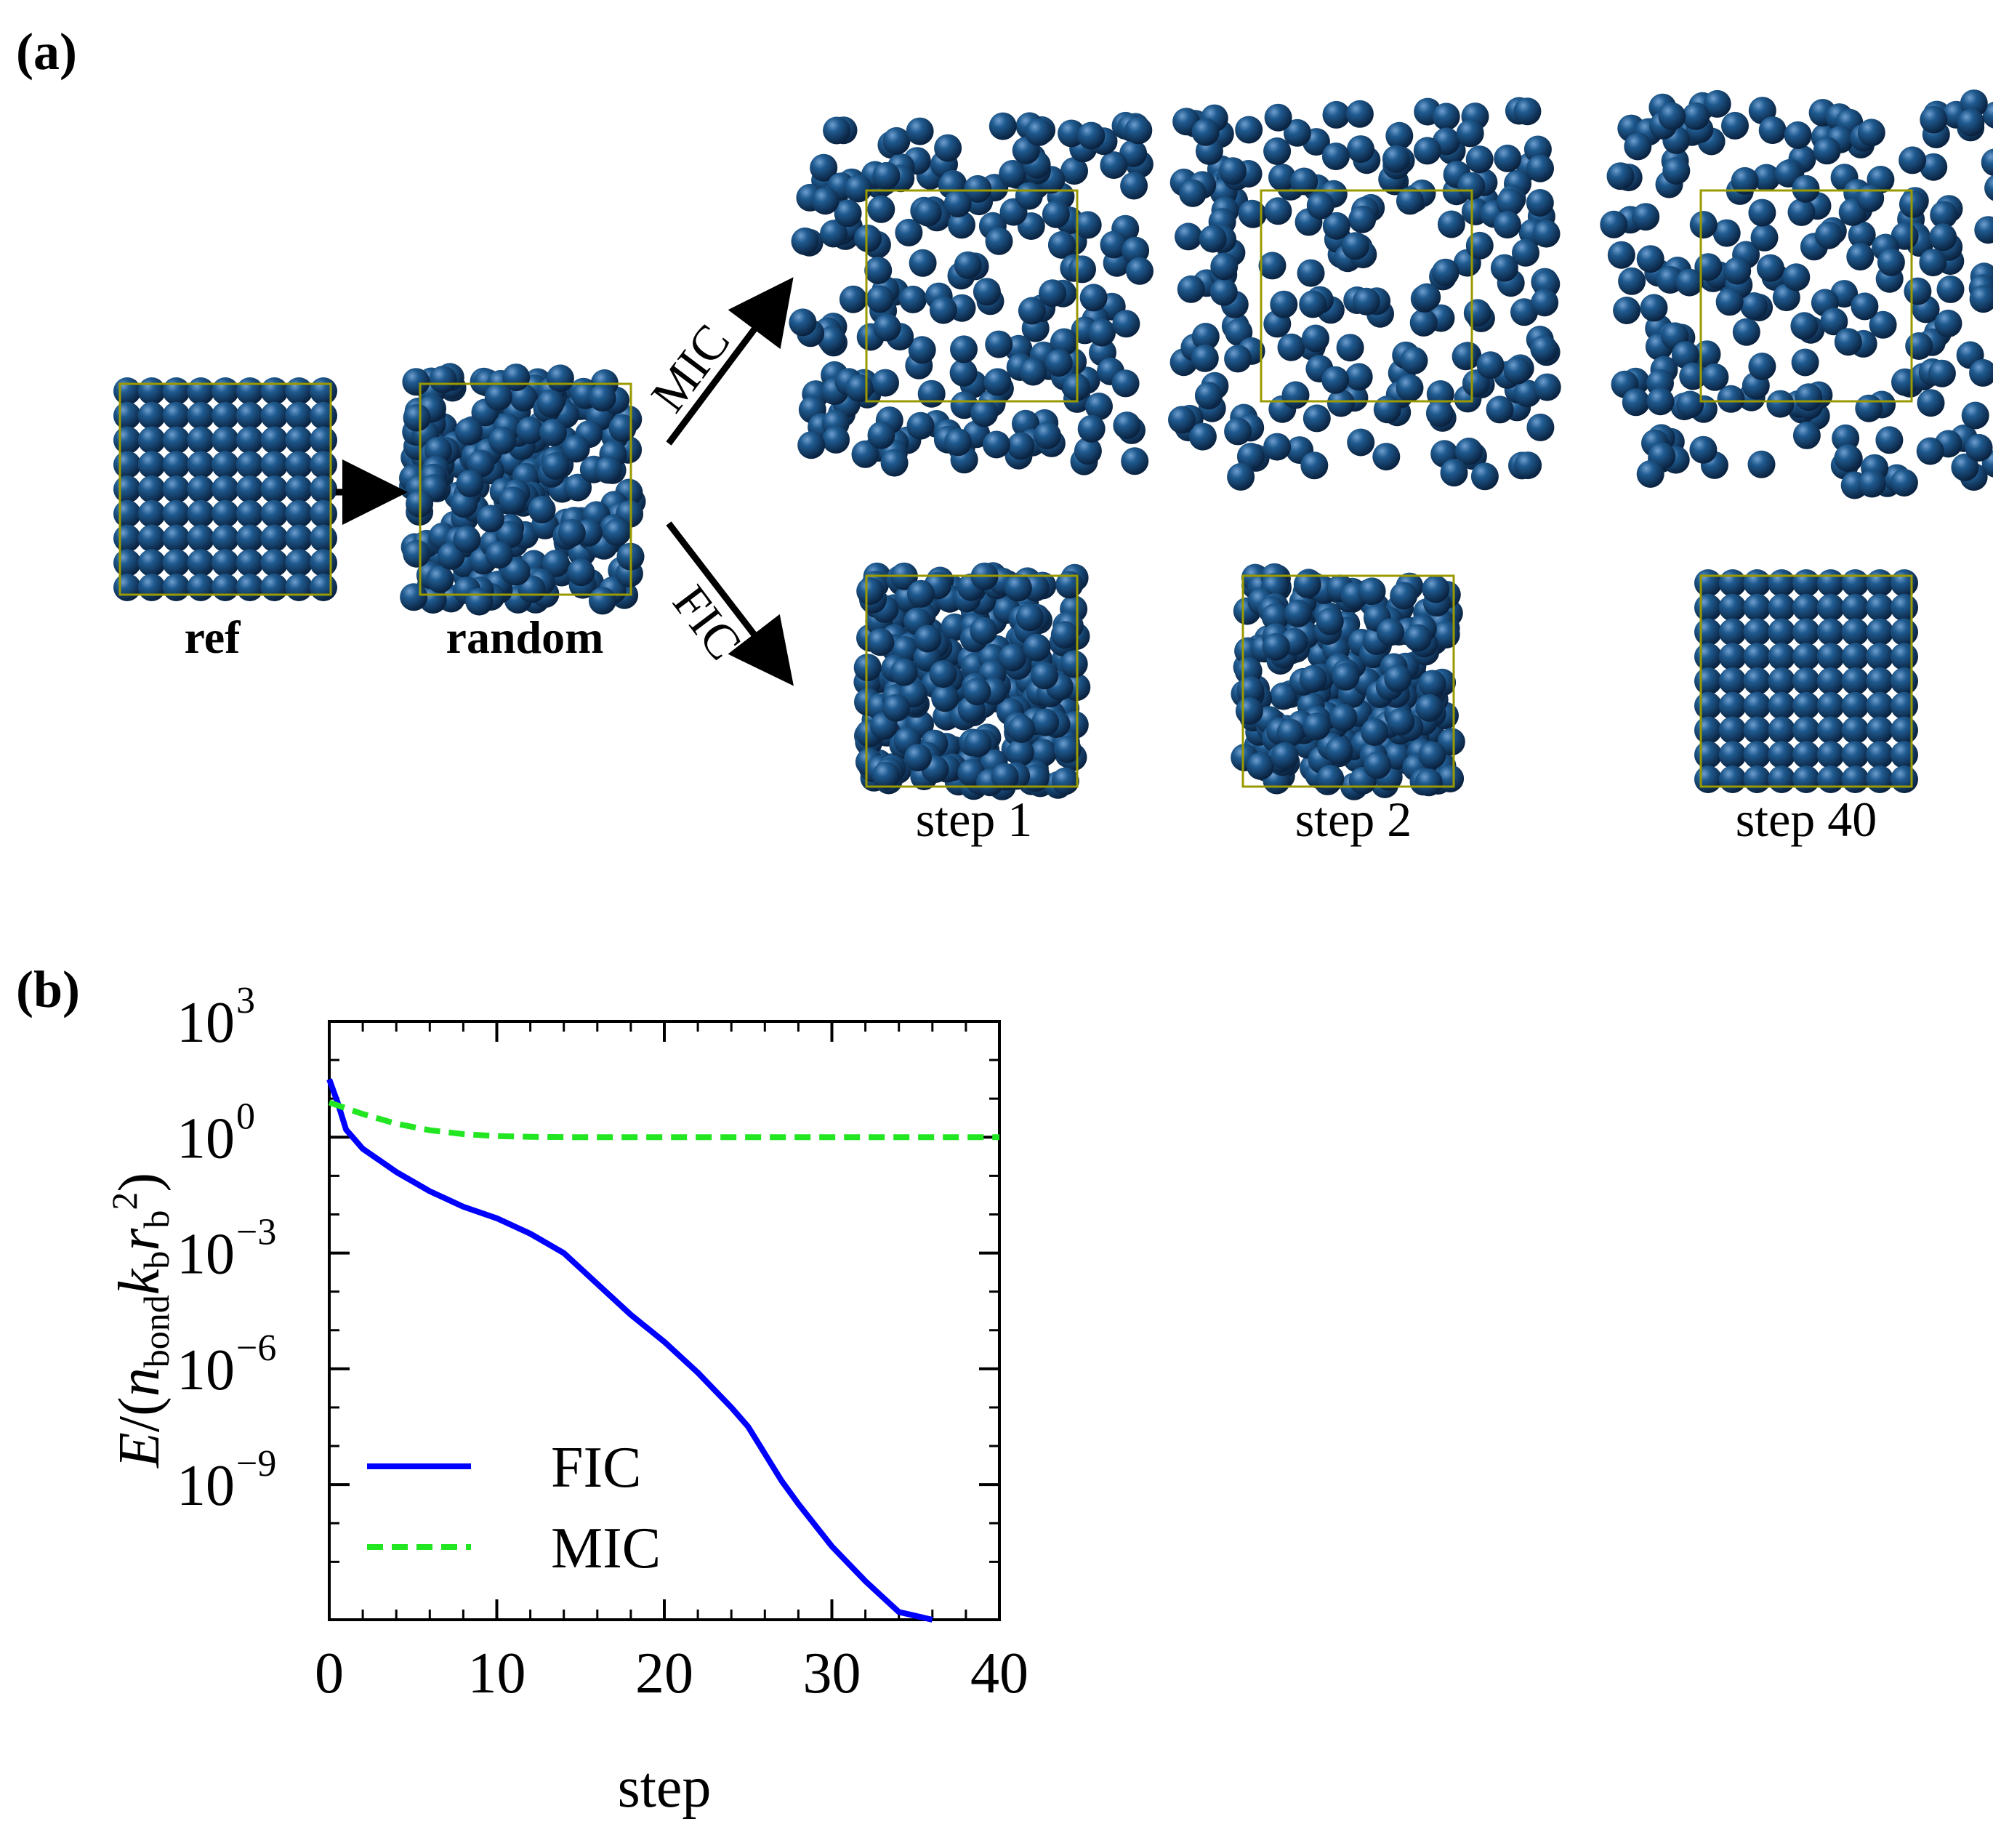 This screenshot has width=1993, height=1848. What do you see at coordinates (663, 1120) in the screenshot?
I see `series-line-mic` at bounding box center [663, 1120].